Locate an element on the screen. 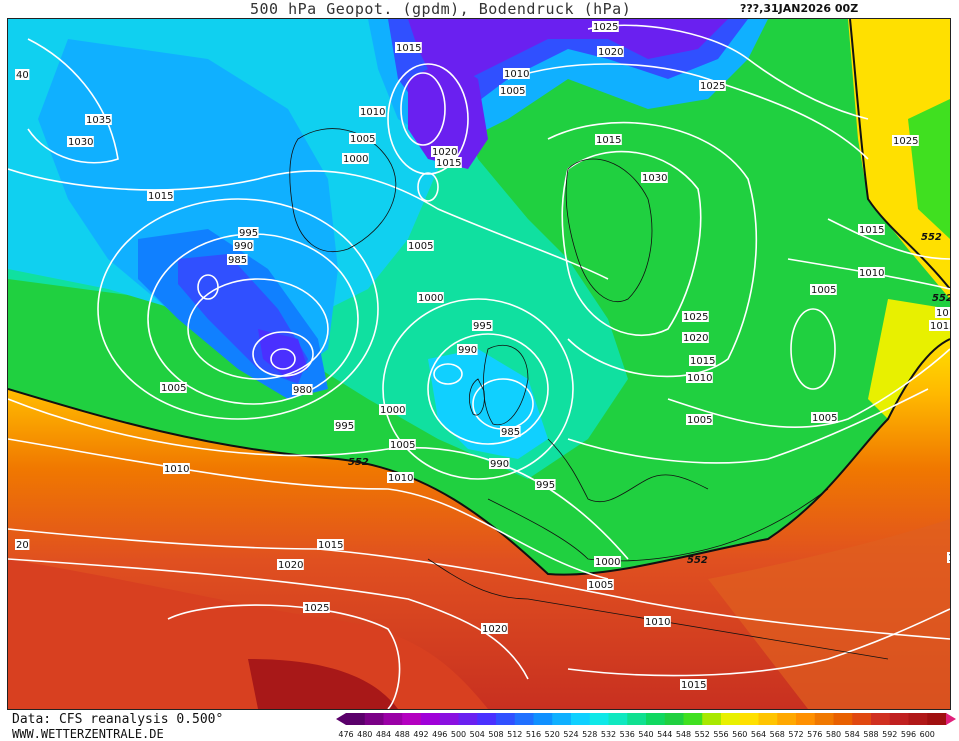 The height and width of the screenshot is (741, 959). isobar-label-text: 40 is located at coordinates (22, 75).